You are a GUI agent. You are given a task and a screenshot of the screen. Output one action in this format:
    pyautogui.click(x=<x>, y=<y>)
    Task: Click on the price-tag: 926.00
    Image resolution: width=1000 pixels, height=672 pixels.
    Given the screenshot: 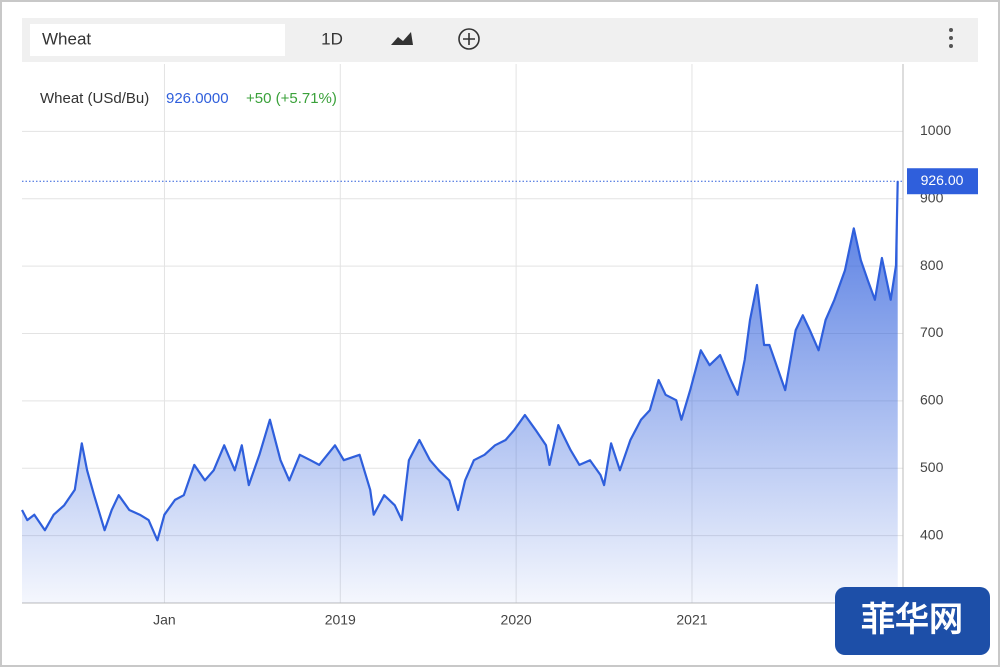 What is the action you would take?
    pyautogui.click(x=942, y=180)
    